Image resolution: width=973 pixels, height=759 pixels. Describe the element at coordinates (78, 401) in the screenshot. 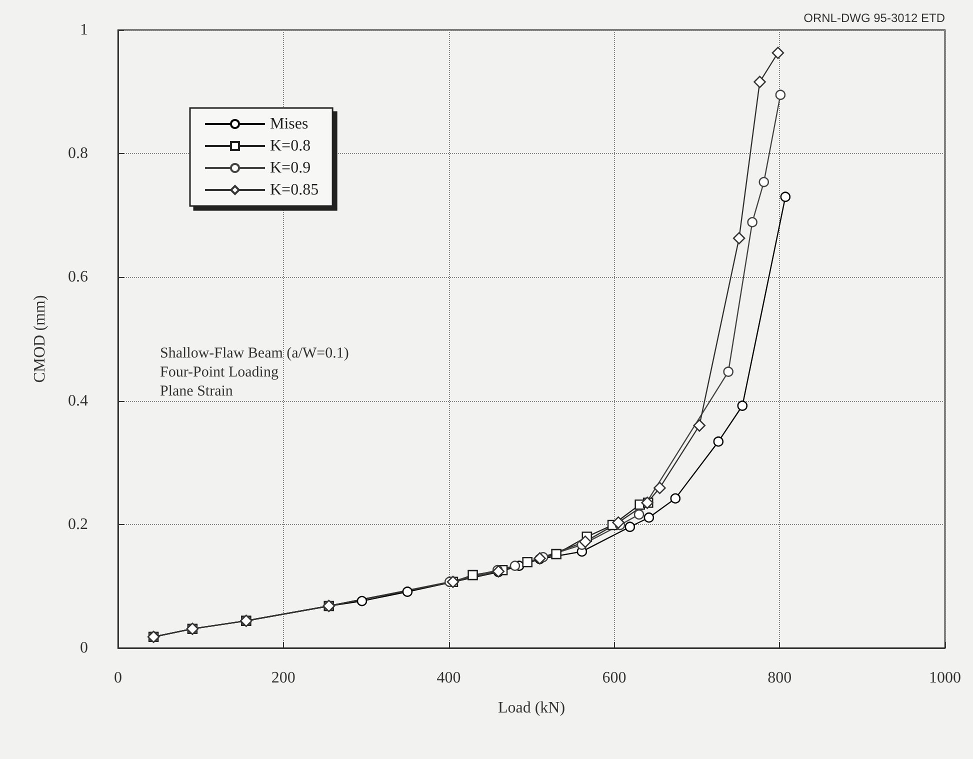

I see `y-tick-label: 0.4` at that location.